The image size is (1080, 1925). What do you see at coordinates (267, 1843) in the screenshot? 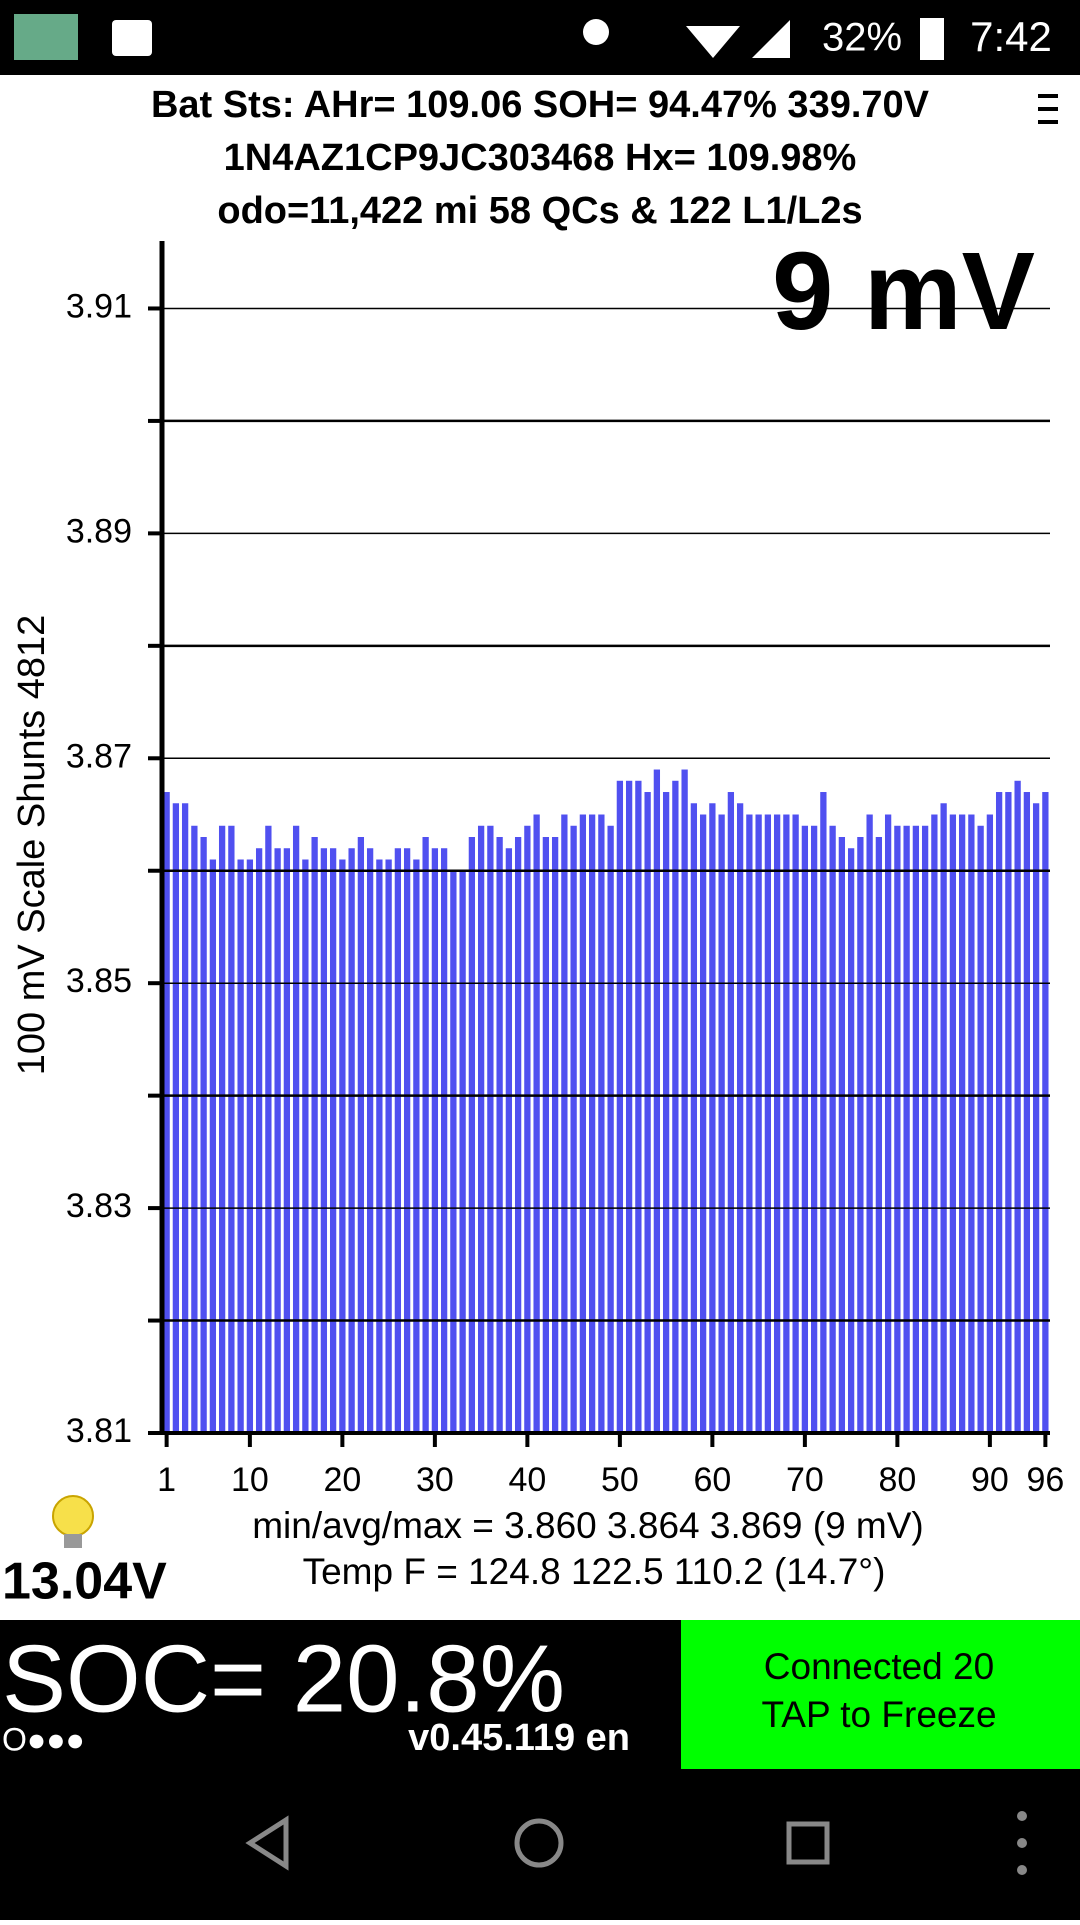
I see `back-button` at bounding box center [267, 1843].